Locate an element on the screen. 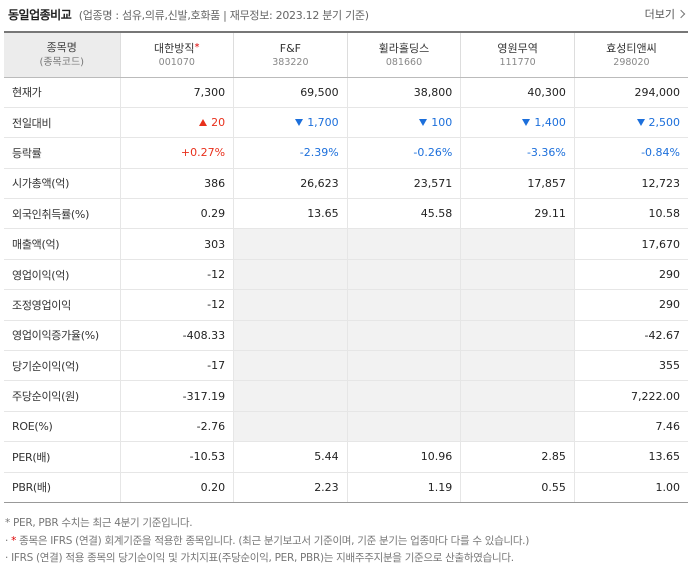 This screenshot has width=692, height=571. table-row: 전일대비 20 1,700 100 1,400 2,500 is located at coordinates (346, 123).